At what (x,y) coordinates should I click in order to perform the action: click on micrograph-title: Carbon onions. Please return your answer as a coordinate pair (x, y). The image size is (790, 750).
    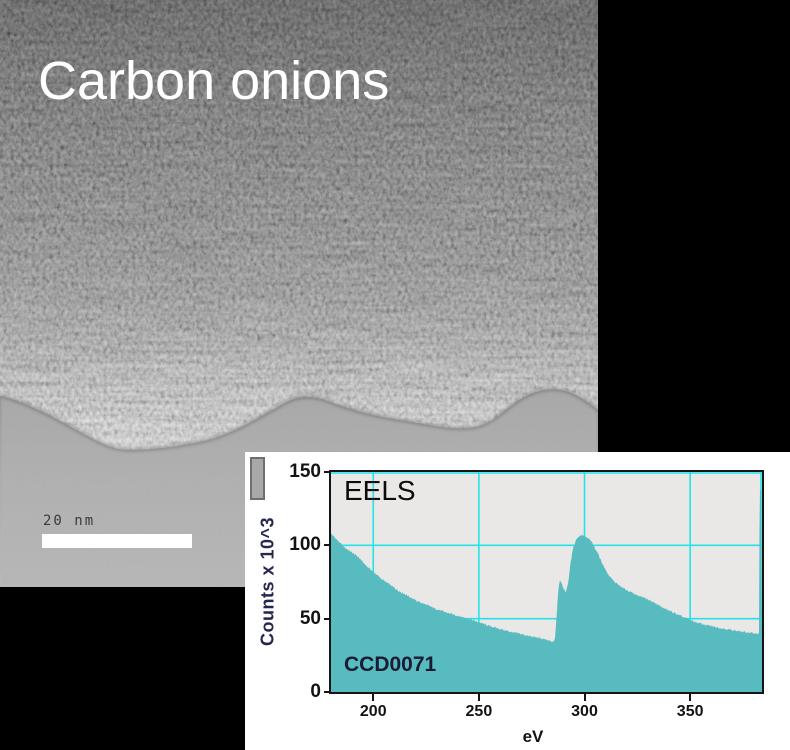
    Looking at the image, I should click on (214, 81).